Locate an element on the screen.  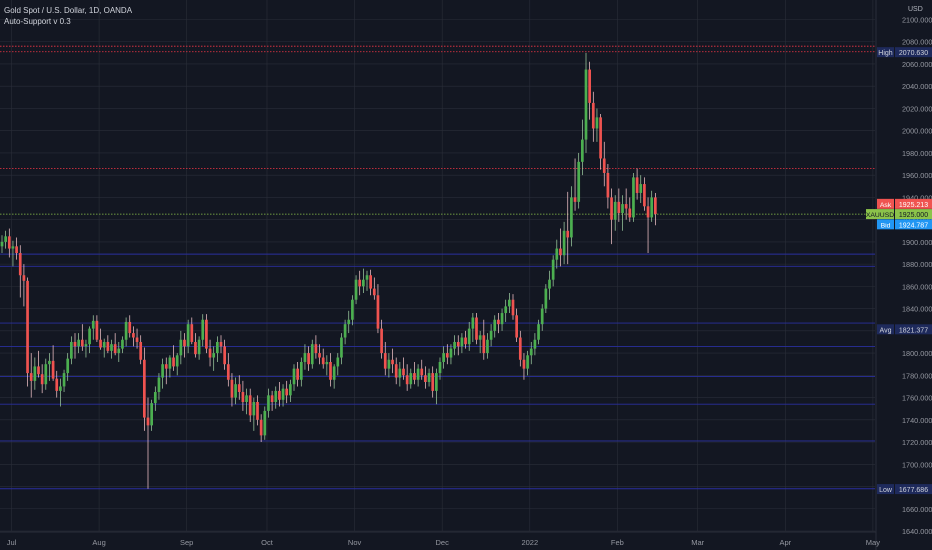
y-tick-label: 2100.000 is located at coordinates (917, 20).